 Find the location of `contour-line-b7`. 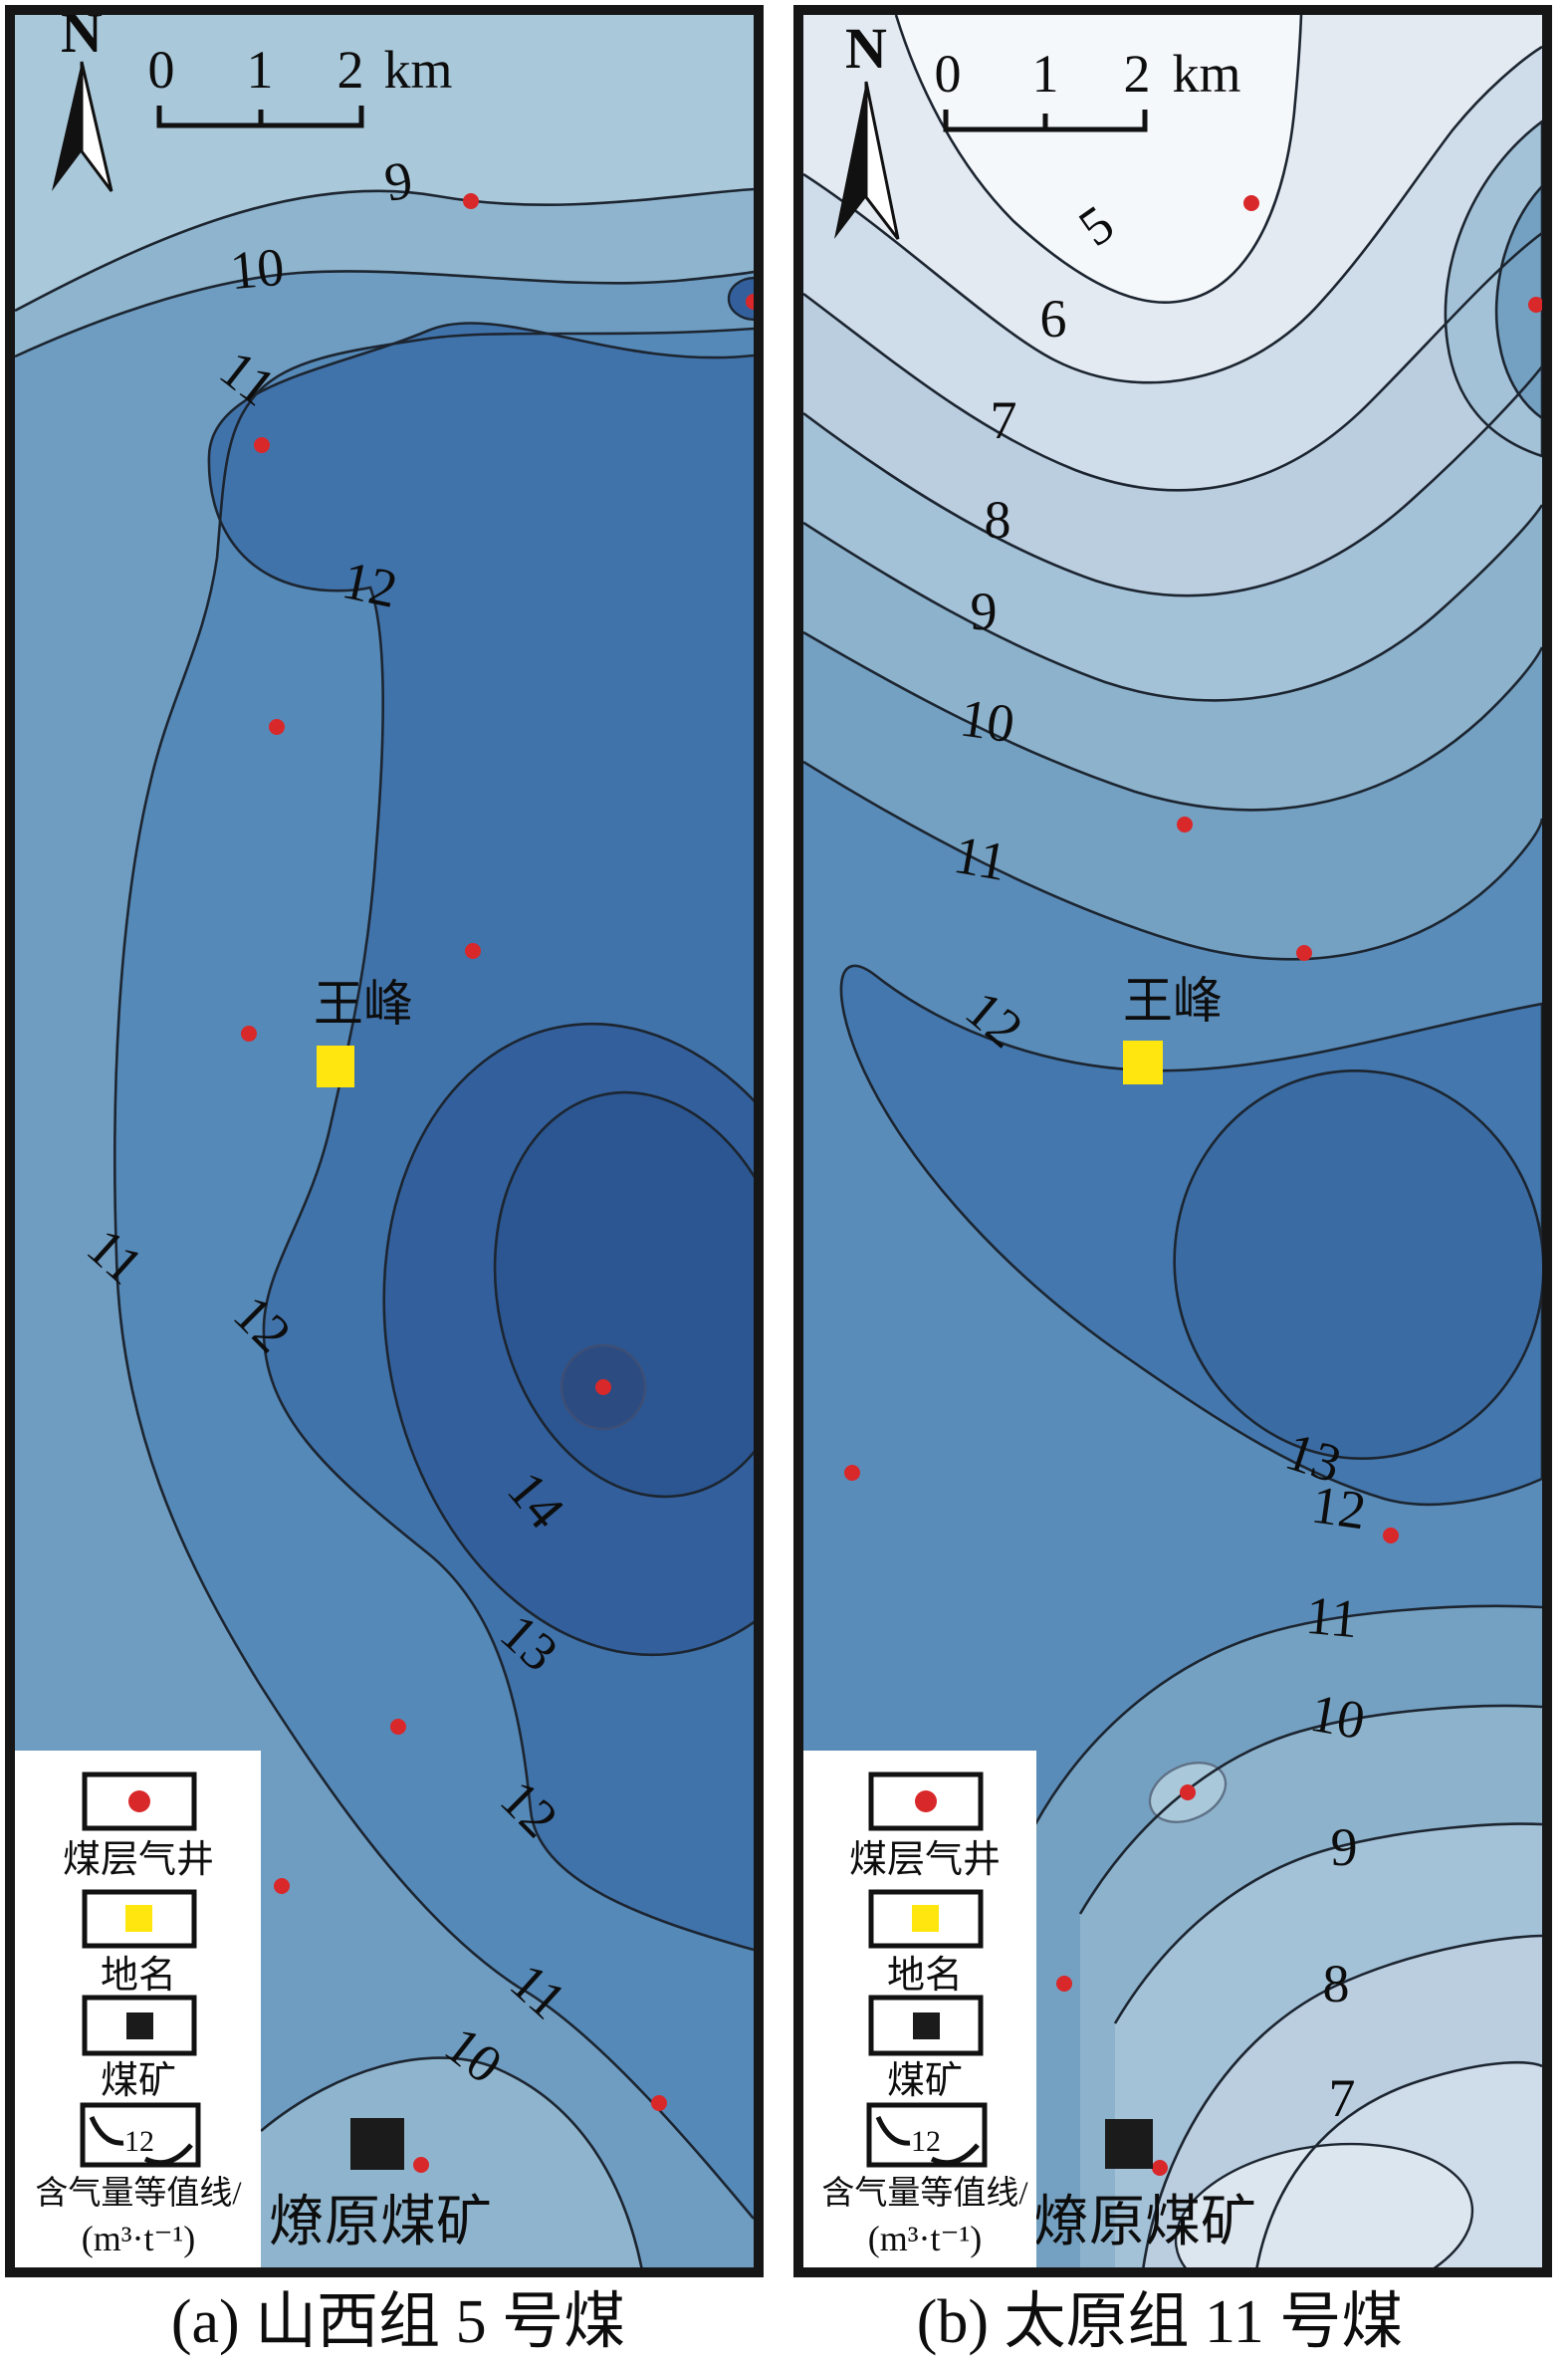

contour-line-b7 is located at coordinates (1172, 361).